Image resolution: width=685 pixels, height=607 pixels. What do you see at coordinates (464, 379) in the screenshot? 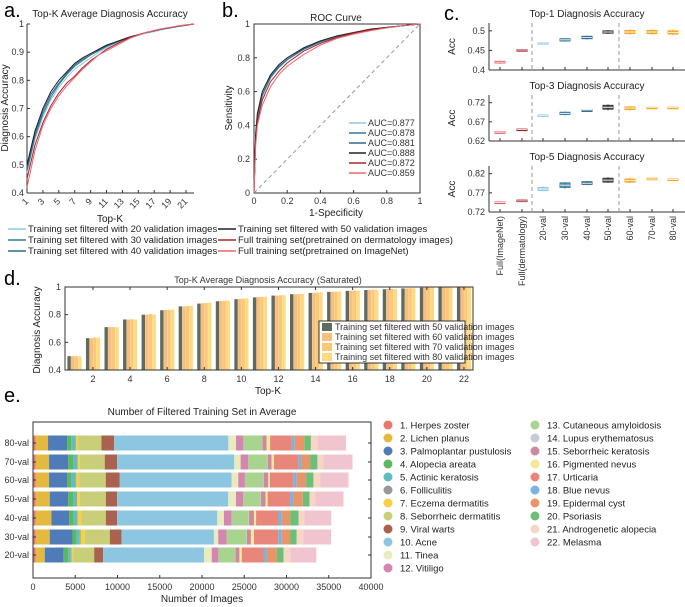
I see `x-tick-label: 22` at bounding box center [464, 379].